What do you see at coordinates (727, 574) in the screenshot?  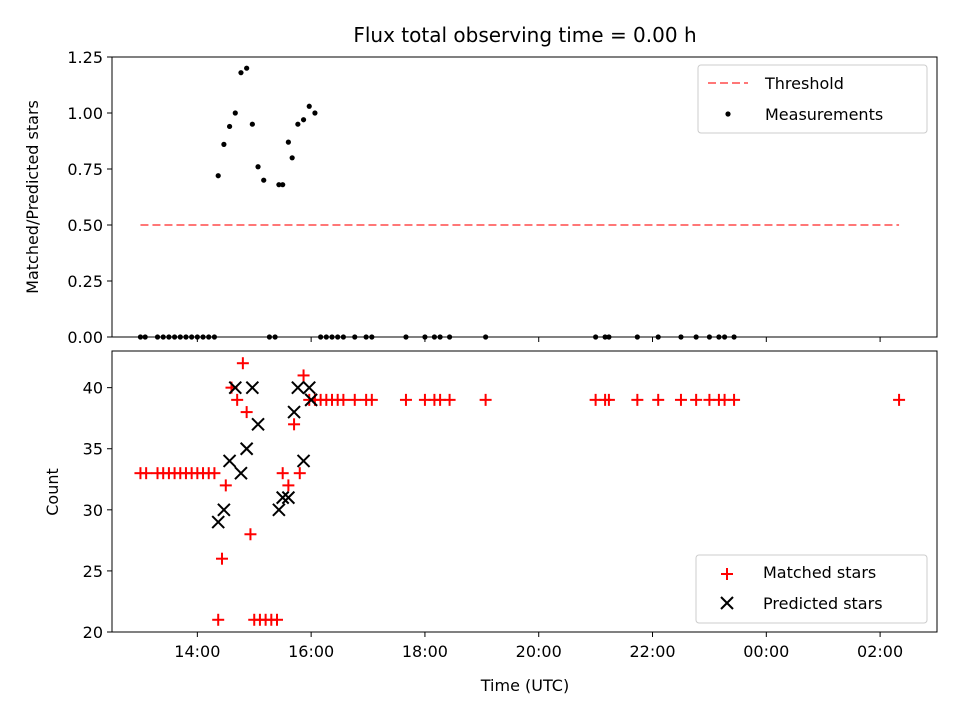 I see `legend-matched-swatch` at bounding box center [727, 574].